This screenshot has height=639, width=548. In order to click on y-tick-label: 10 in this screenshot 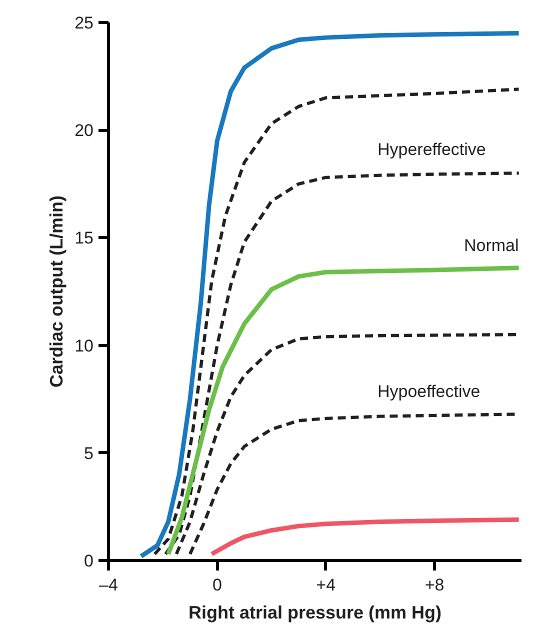, I will do `click(84, 346)`.